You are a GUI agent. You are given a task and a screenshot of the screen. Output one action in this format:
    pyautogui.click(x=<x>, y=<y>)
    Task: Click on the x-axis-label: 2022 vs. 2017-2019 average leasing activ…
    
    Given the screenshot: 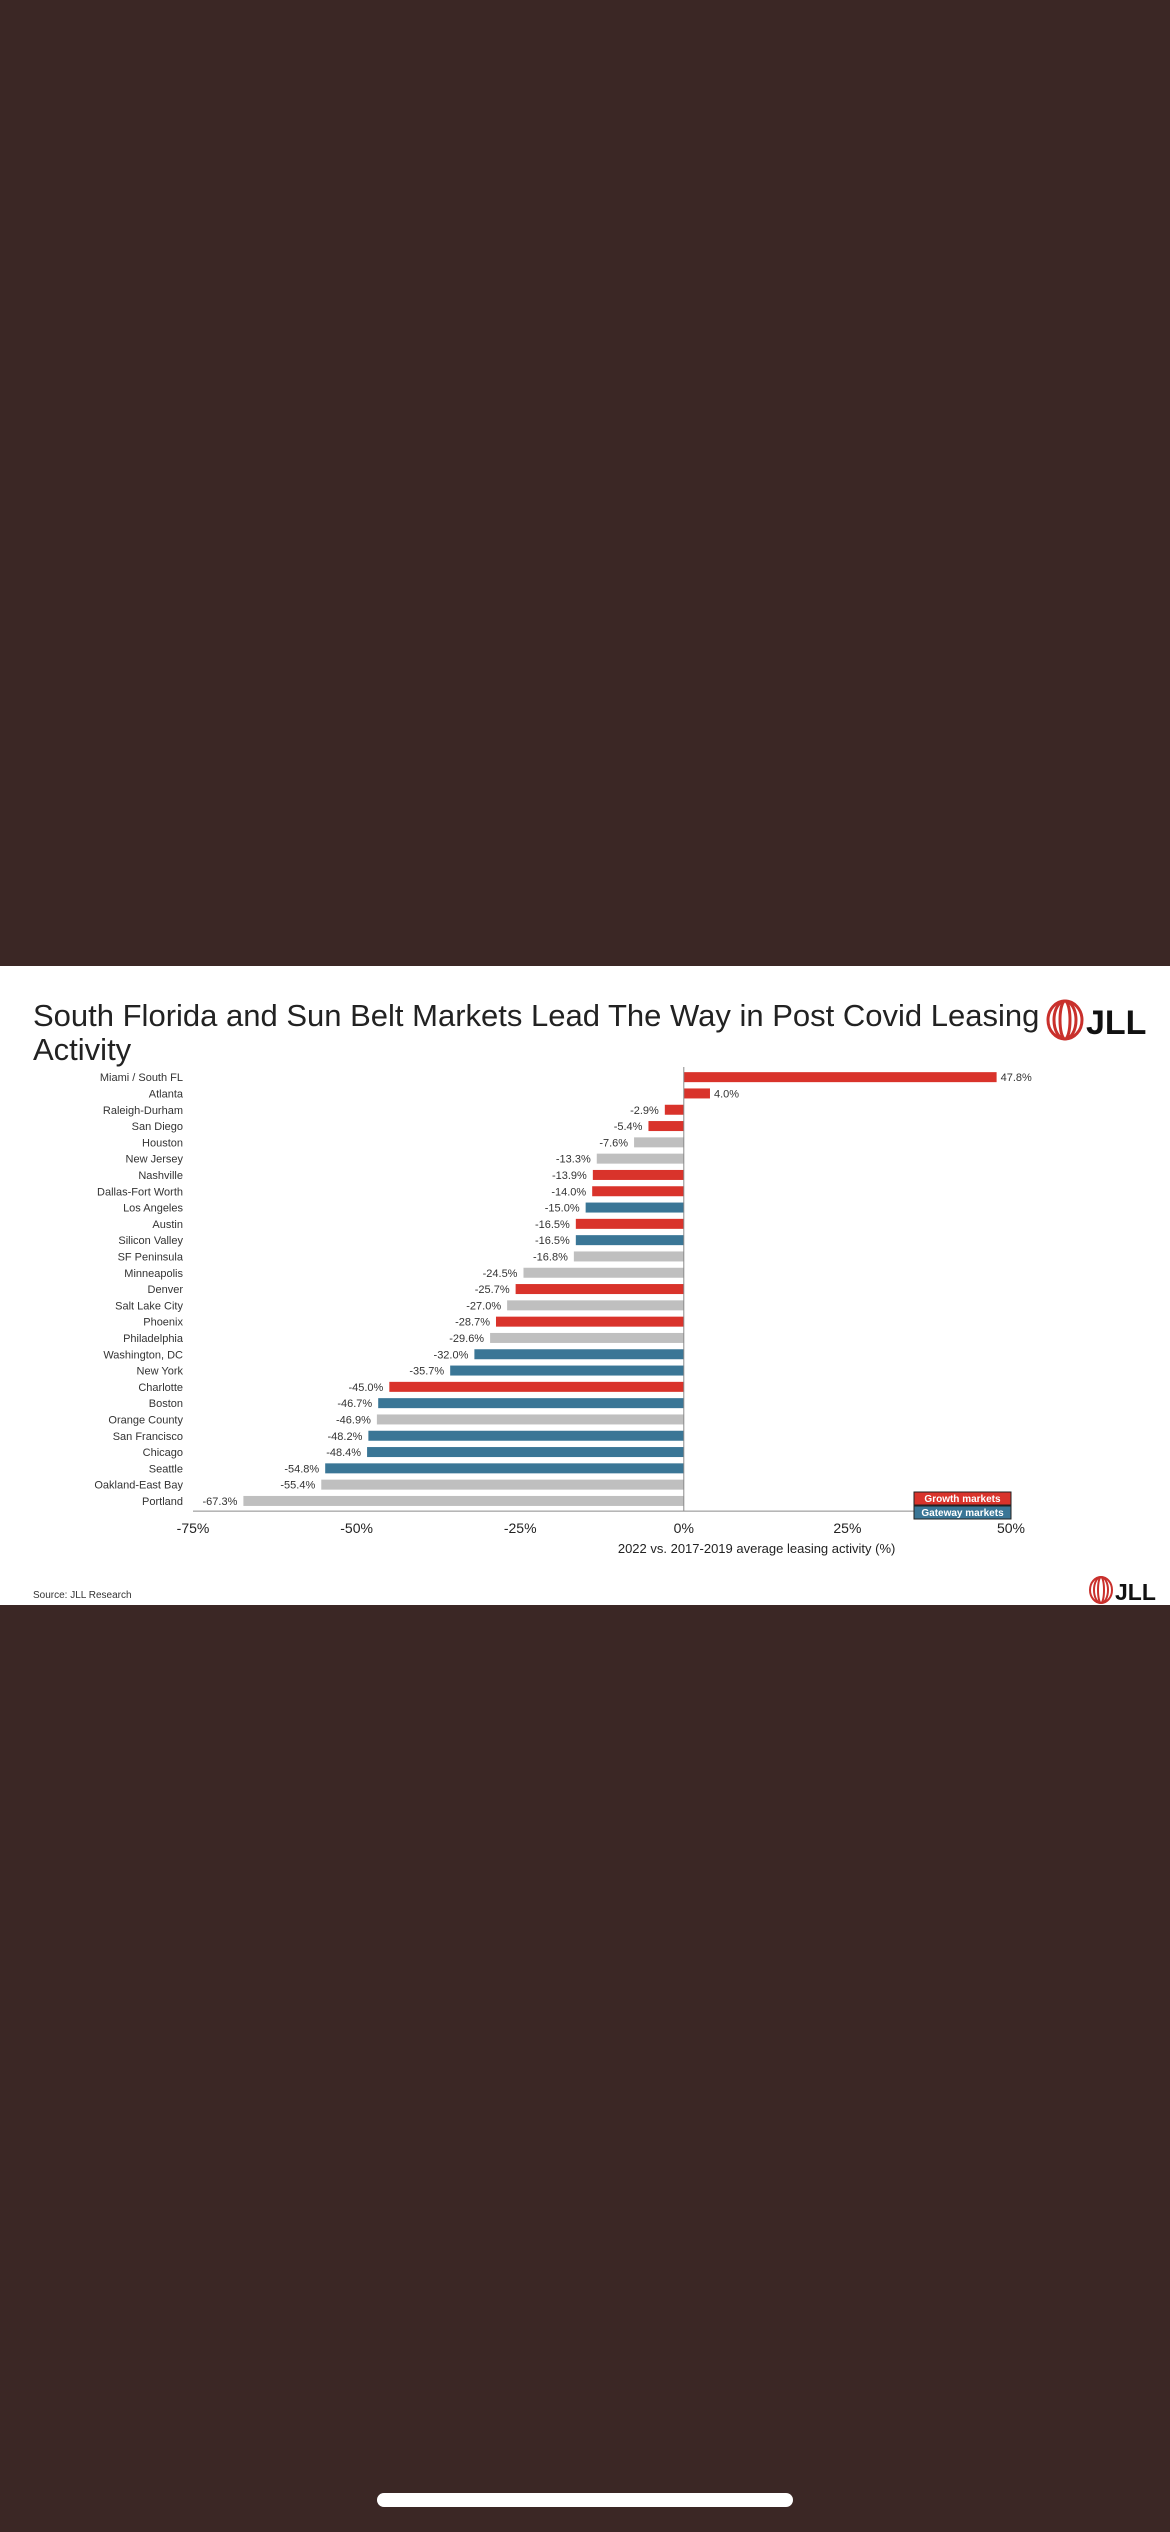 What is the action you would take?
    pyautogui.click(x=757, y=1548)
    